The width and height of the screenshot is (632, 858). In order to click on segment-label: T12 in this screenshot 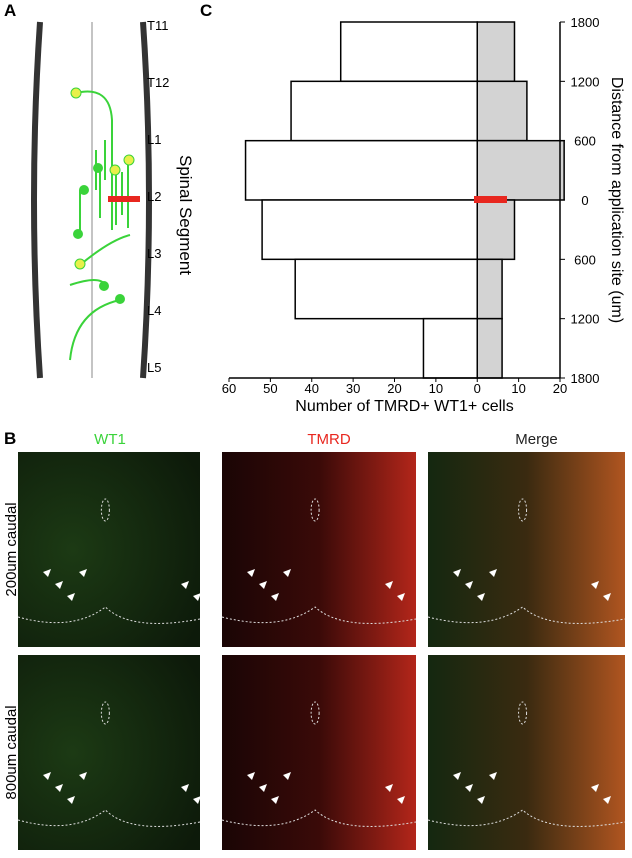, I will do `click(158, 82)`.